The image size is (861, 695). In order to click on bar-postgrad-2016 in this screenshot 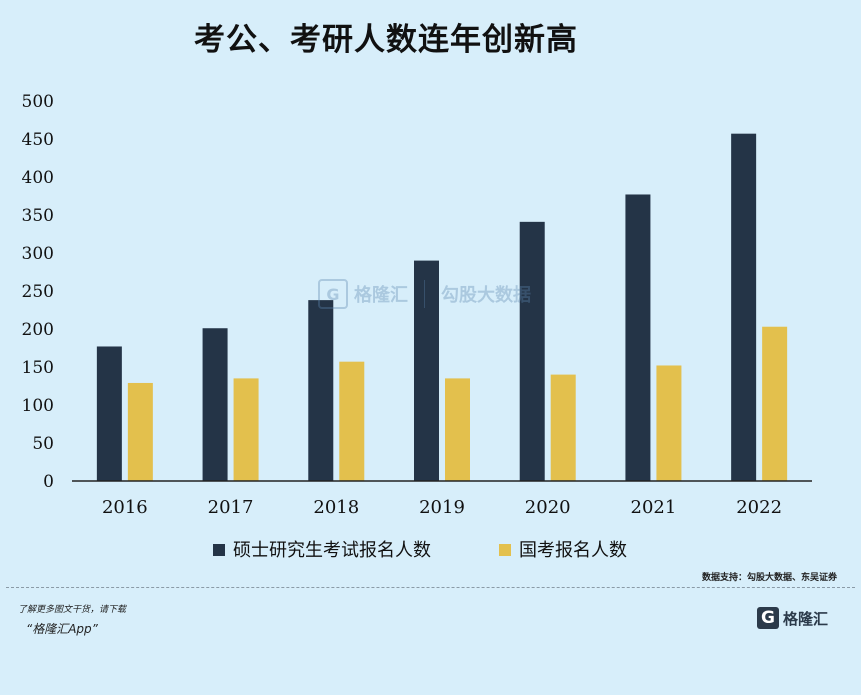, I will do `click(109, 413)`.